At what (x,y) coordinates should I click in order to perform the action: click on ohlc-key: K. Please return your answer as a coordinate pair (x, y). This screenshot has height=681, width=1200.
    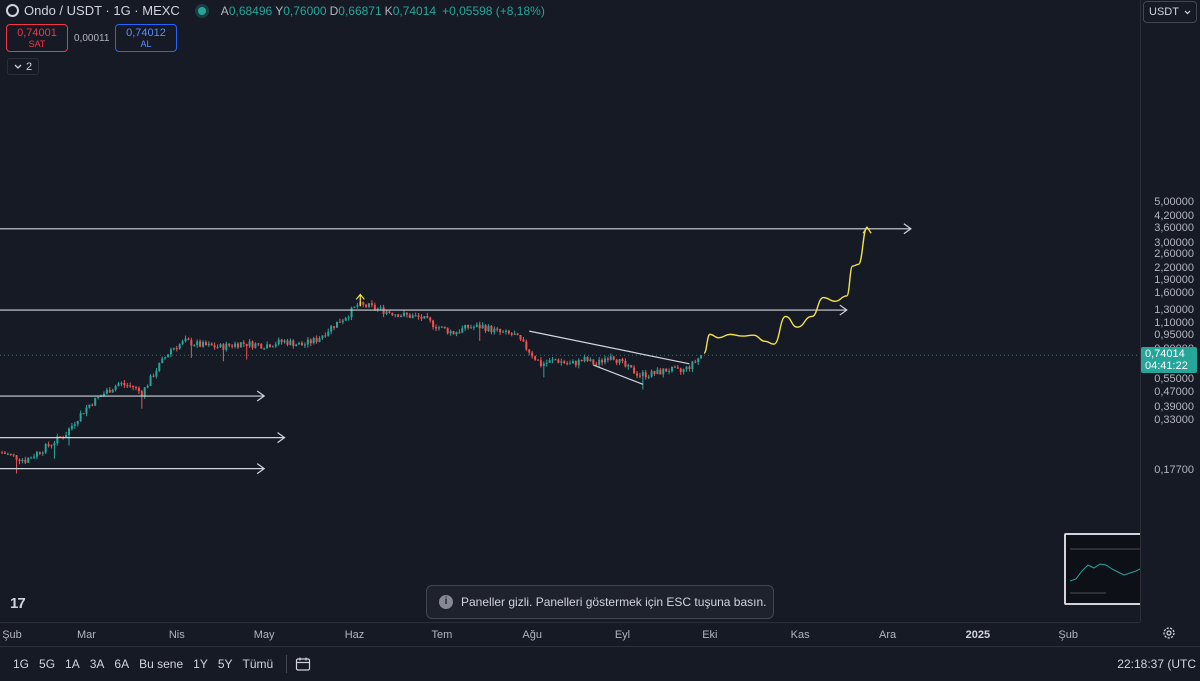
    Looking at the image, I should click on (388, 11).